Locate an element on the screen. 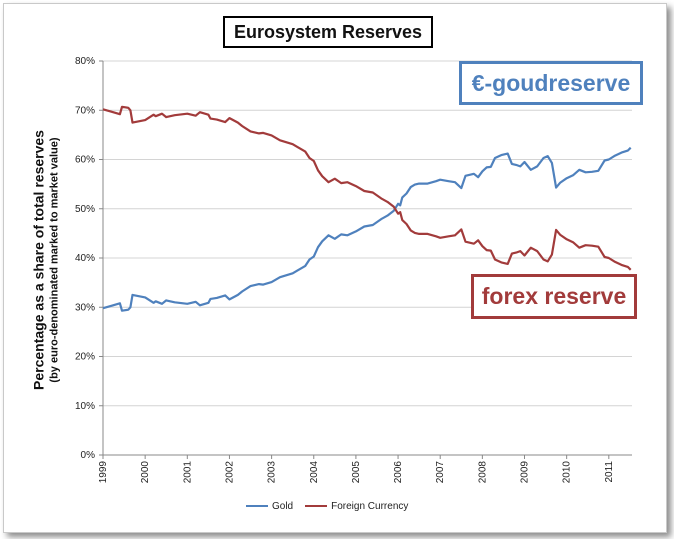 The height and width of the screenshot is (539, 674). y-tick-label: 0% is located at coordinates (88, 455).